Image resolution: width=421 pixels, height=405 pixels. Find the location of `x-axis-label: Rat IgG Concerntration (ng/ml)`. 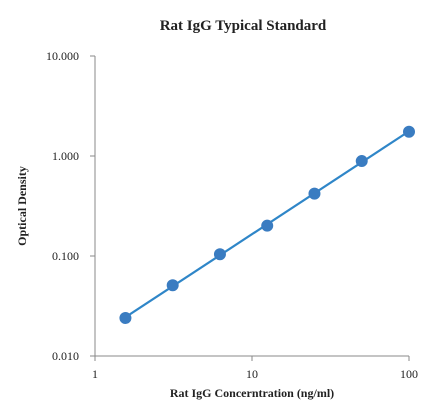

x-axis-label: Rat IgG Concerntration (ng/ml) is located at coordinates (252, 393).